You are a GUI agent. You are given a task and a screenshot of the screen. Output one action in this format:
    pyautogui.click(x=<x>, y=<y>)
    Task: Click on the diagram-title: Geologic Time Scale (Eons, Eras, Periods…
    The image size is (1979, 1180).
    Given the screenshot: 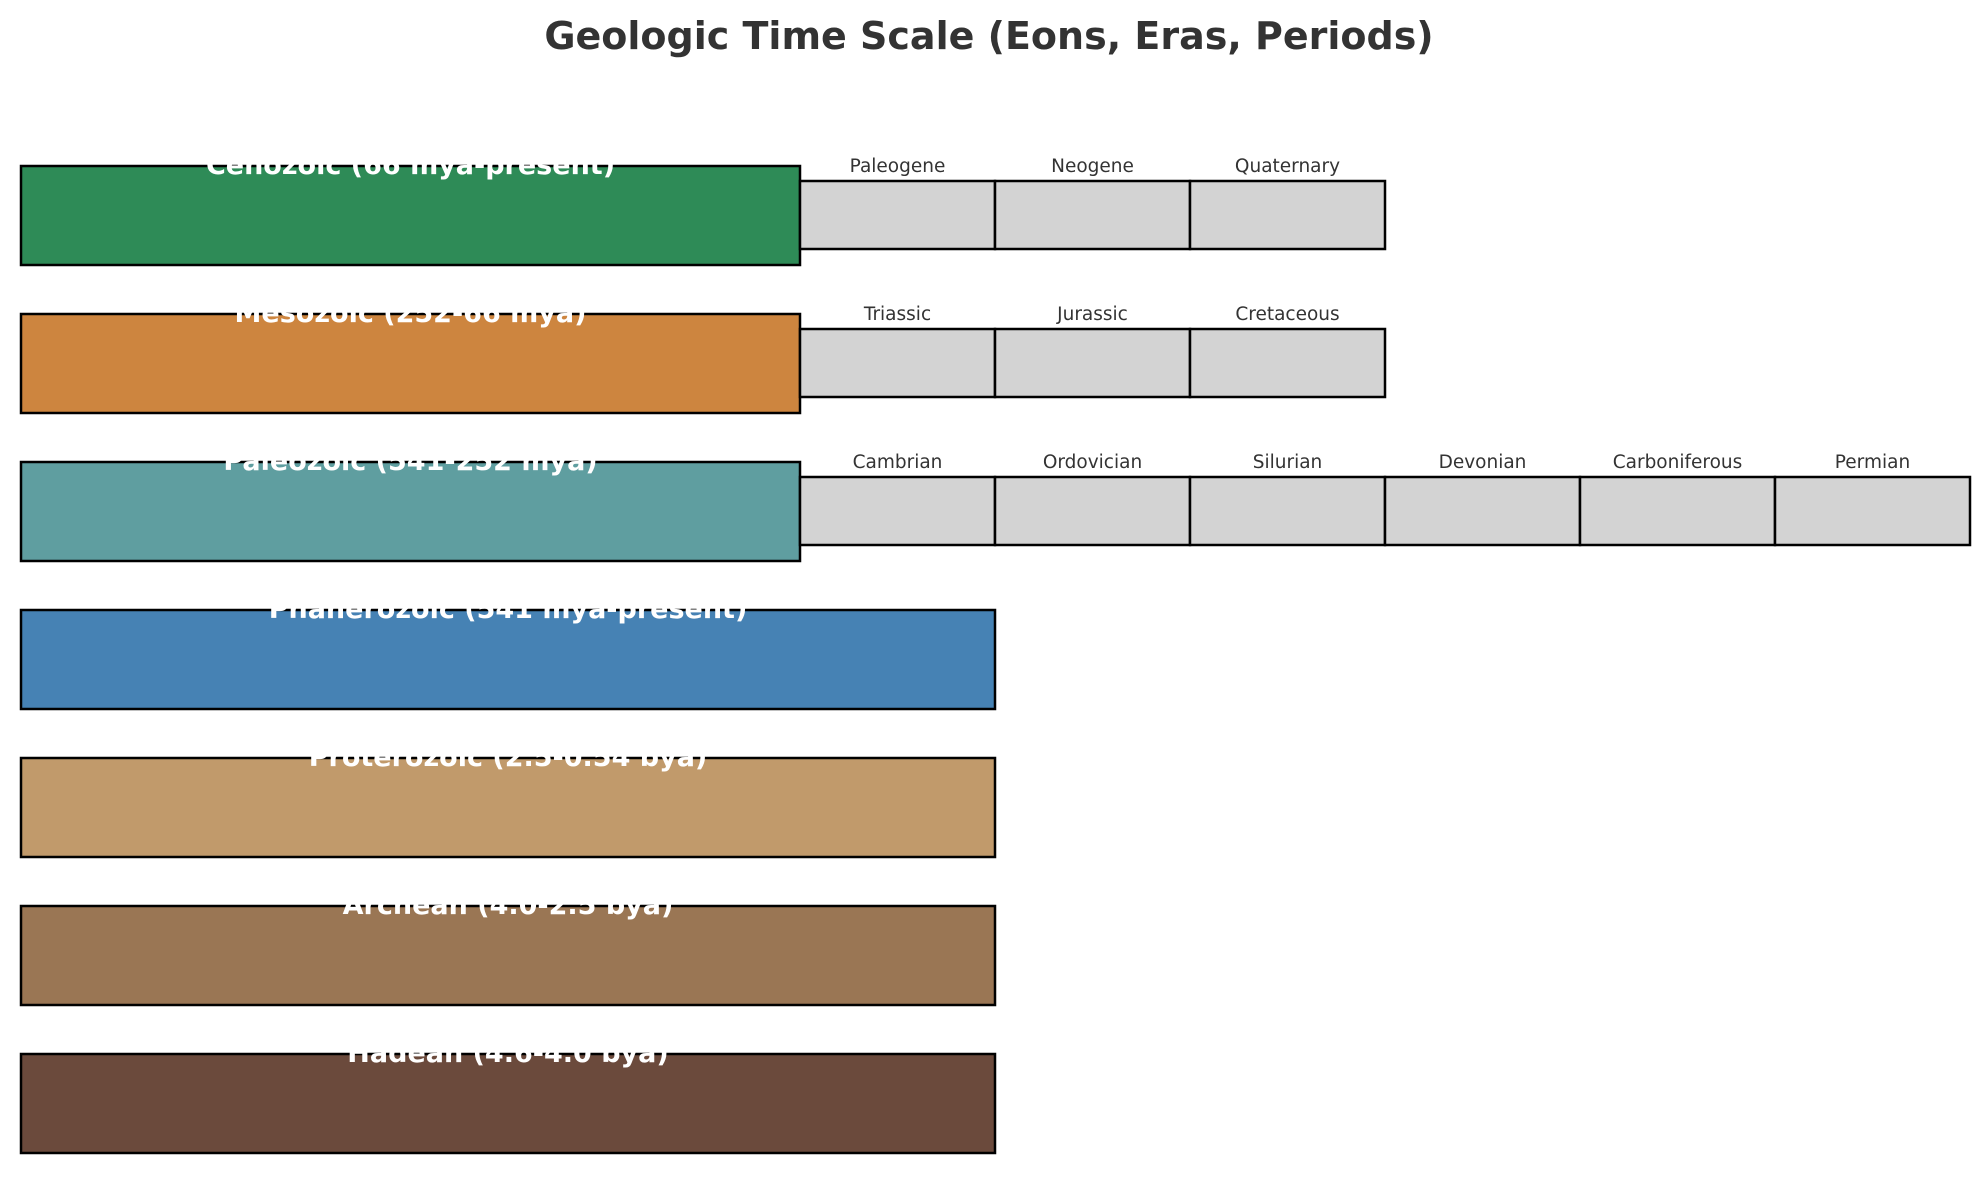 What is the action you would take?
    pyautogui.click(x=988, y=36)
    